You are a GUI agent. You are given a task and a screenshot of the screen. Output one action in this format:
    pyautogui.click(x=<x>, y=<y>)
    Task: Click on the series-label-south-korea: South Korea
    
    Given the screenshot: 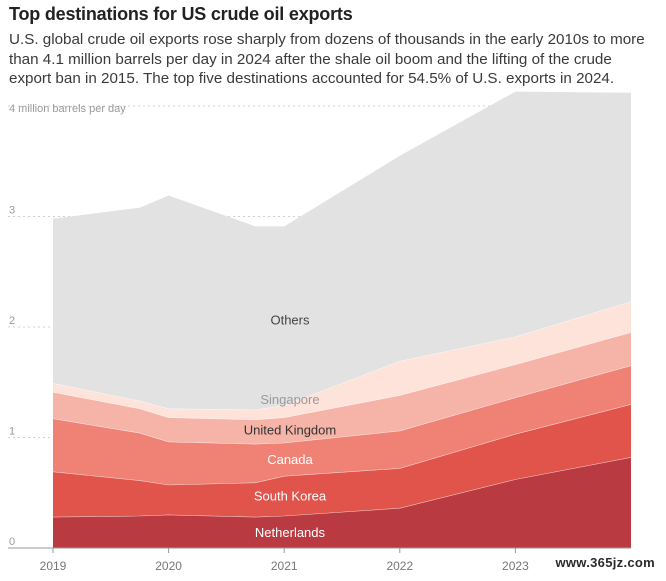 What is the action you would take?
    pyautogui.click(x=290, y=496)
    